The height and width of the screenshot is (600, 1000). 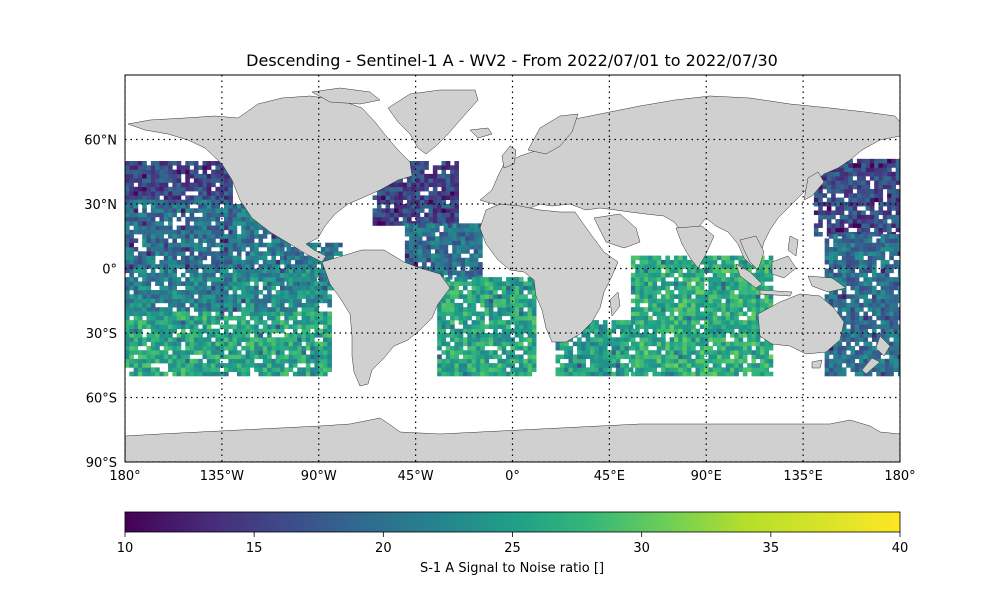 What do you see at coordinates (124, 476) in the screenshot?
I see `x-tick-label: 180°` at bounding box center [124, 476].